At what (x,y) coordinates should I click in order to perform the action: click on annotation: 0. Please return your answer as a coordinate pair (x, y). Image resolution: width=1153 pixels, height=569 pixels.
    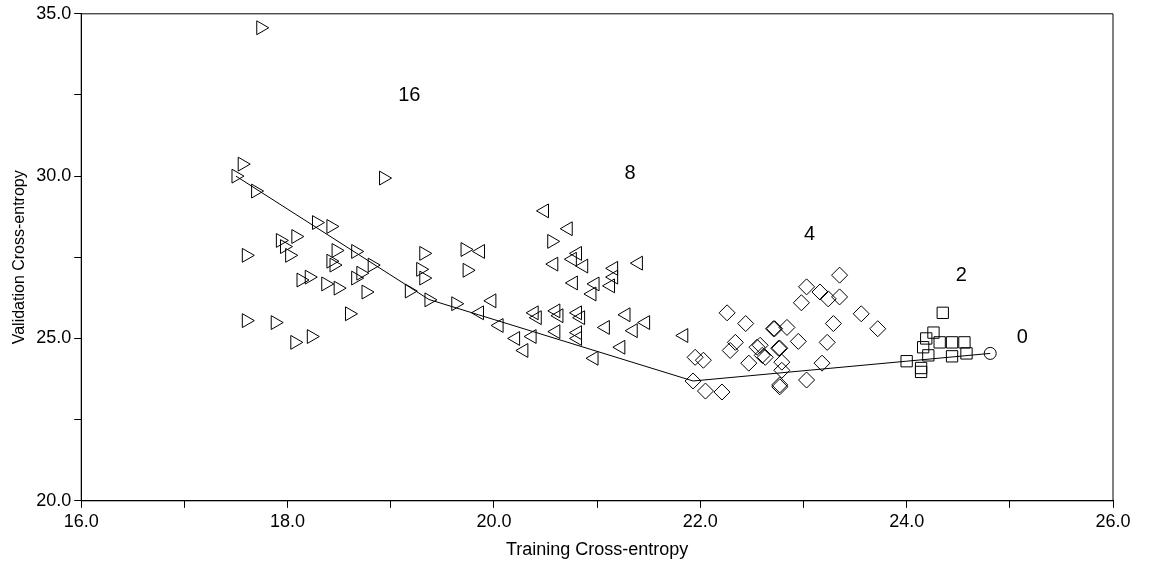
    Looking at the image, I should click on (1022, 336).